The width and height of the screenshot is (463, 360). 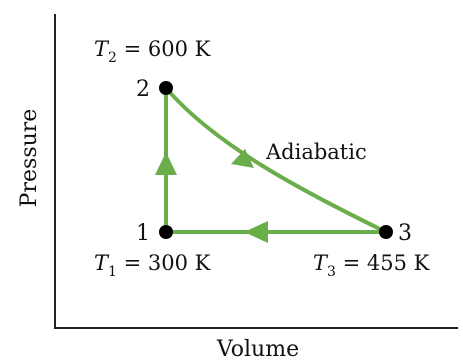 I want to click on temp-label-2: T2 = 600 K, so click(x=152, y=51).